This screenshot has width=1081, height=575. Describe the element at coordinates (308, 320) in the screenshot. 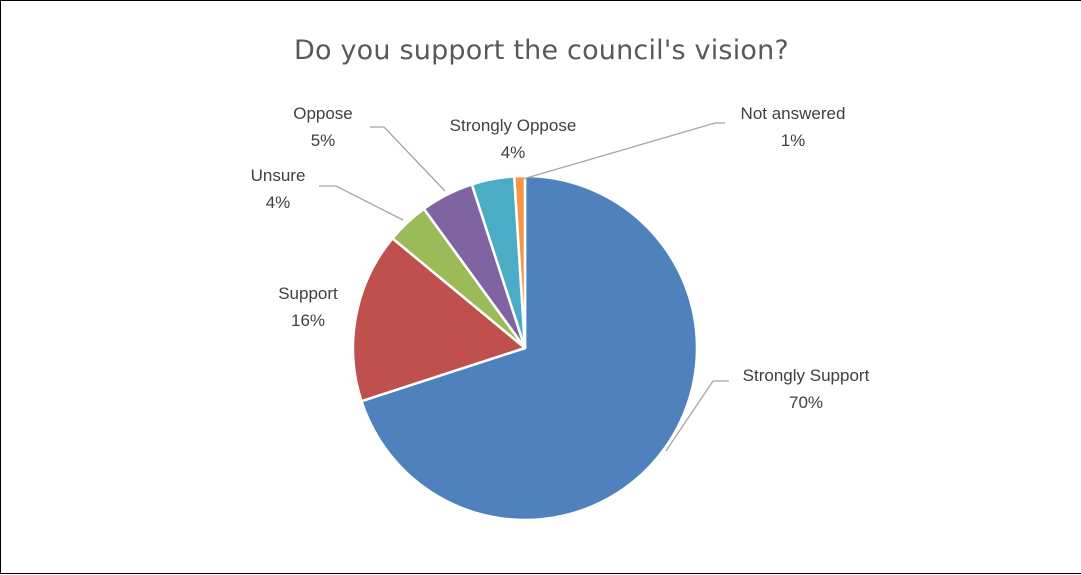

I see `slice-value-label: 16%` at that location.